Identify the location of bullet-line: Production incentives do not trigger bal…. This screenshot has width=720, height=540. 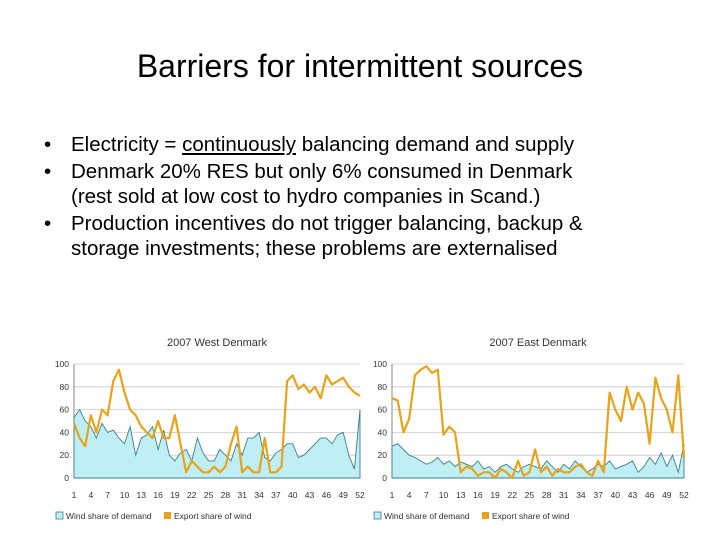
(327, 223).